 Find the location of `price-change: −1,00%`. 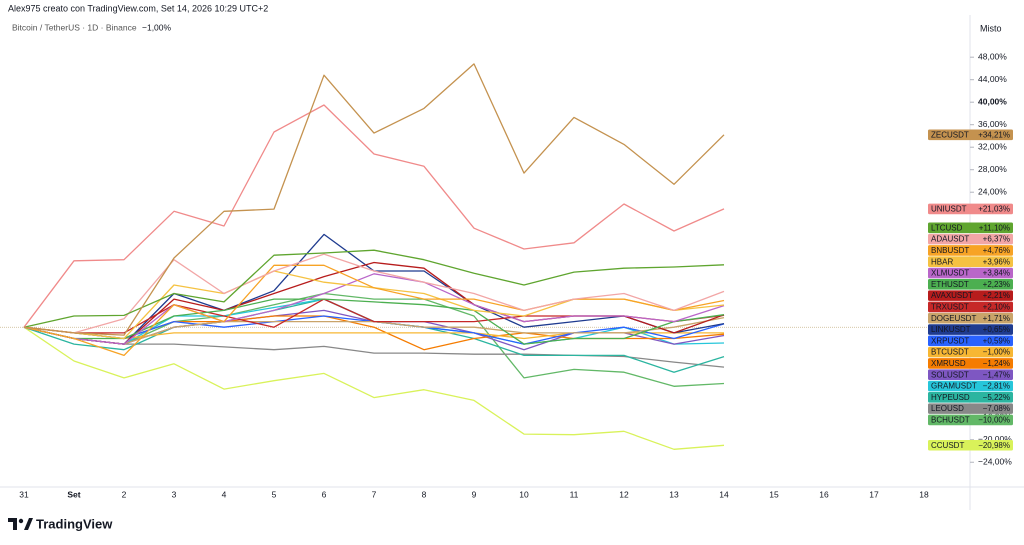

price-change: −1,00% is located at coordinates (157, 27).